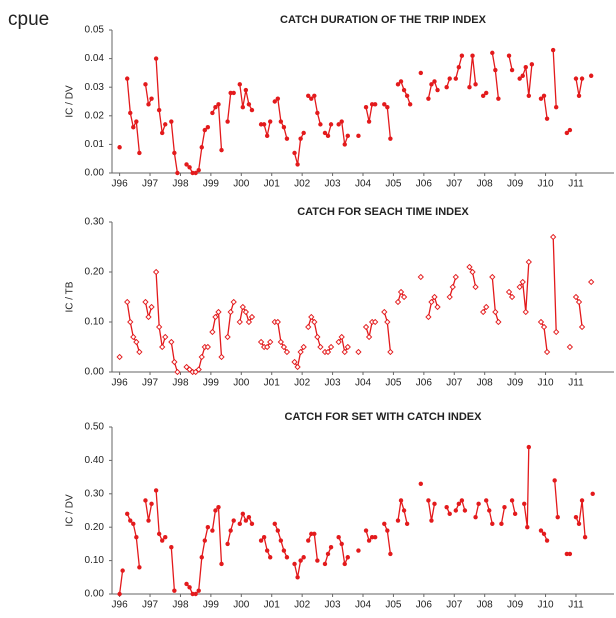  I want to click on x-tick-label: J00, so click(241, 383).